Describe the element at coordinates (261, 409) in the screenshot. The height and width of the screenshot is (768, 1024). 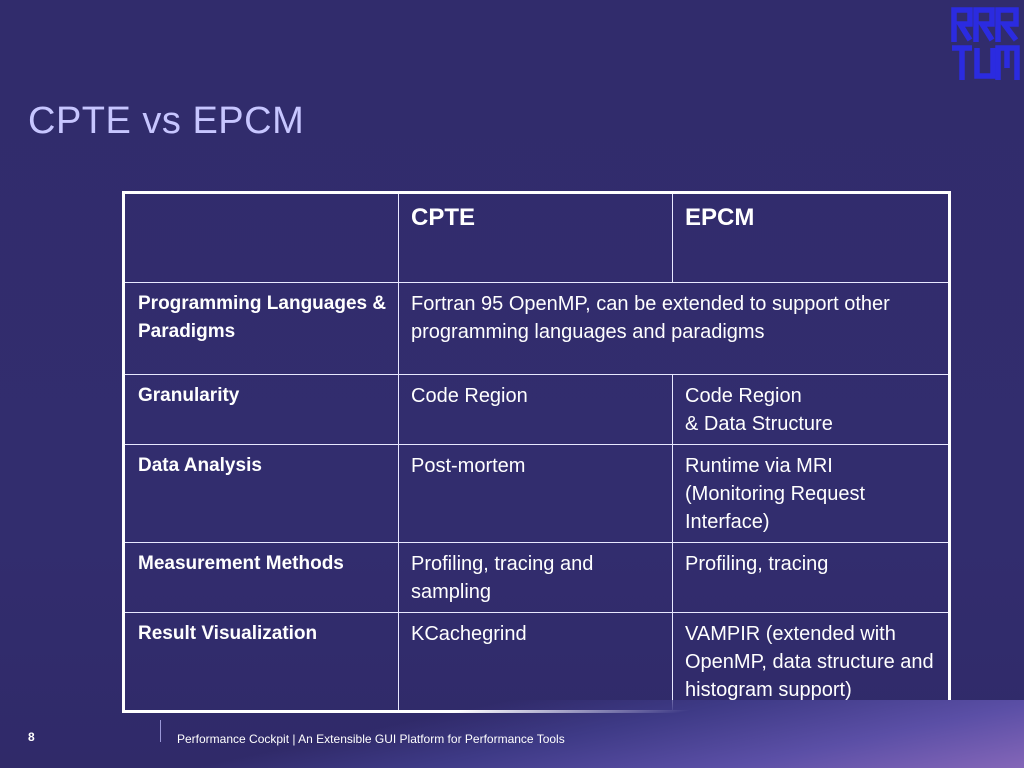
I see `row-label-granularity: Granularity` at that location.